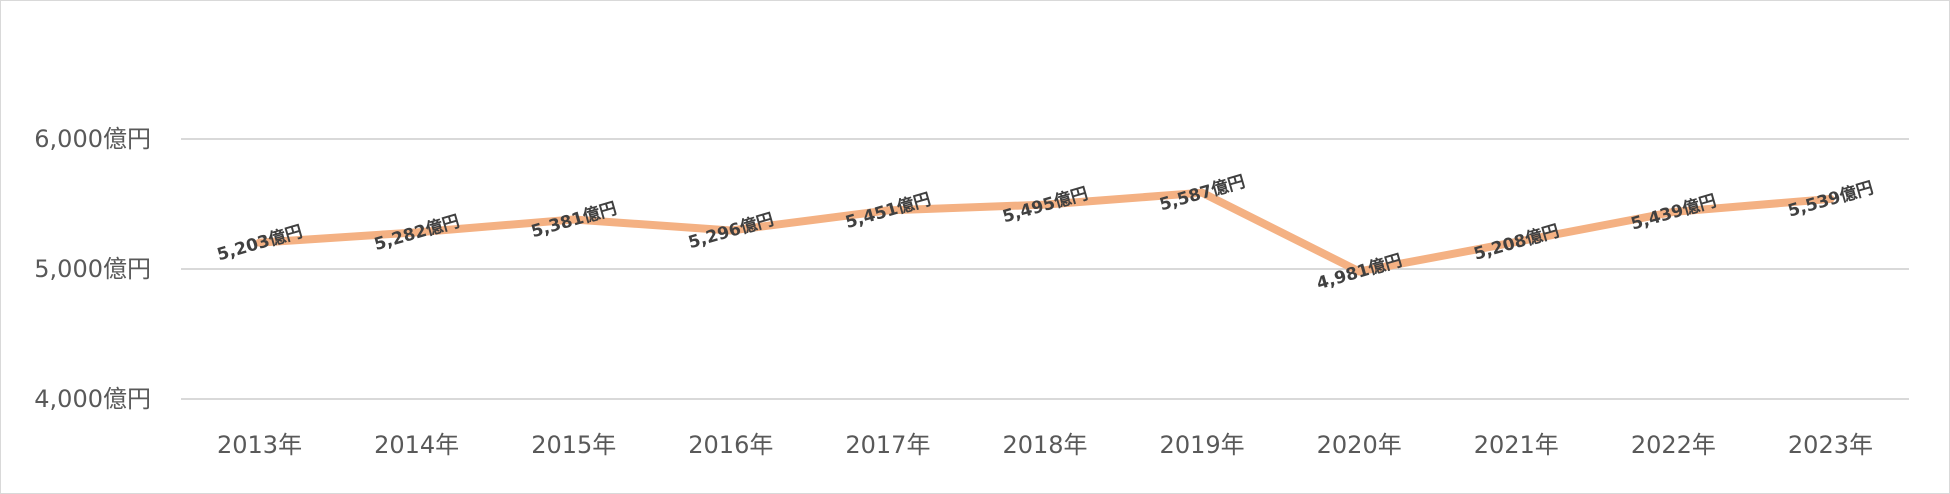 The height and width of the screenshot is (494, 1950). I want to click on x-tick-label: 2015年, so click(573, 445).